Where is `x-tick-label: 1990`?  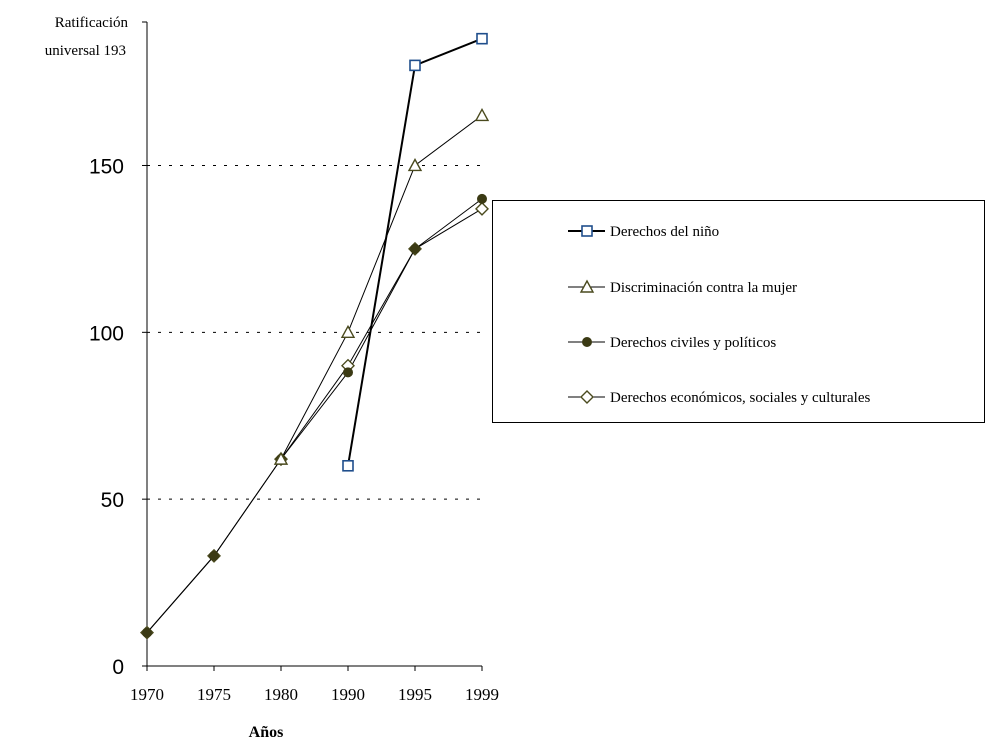 x-tick-label: 1990 is located at coordinates (348, 694).